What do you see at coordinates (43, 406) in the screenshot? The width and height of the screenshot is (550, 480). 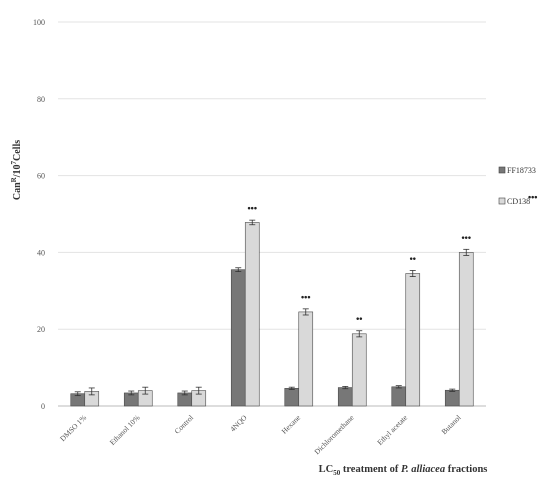 I see `y-tick-label: 0` at bounding box center [43, 406].